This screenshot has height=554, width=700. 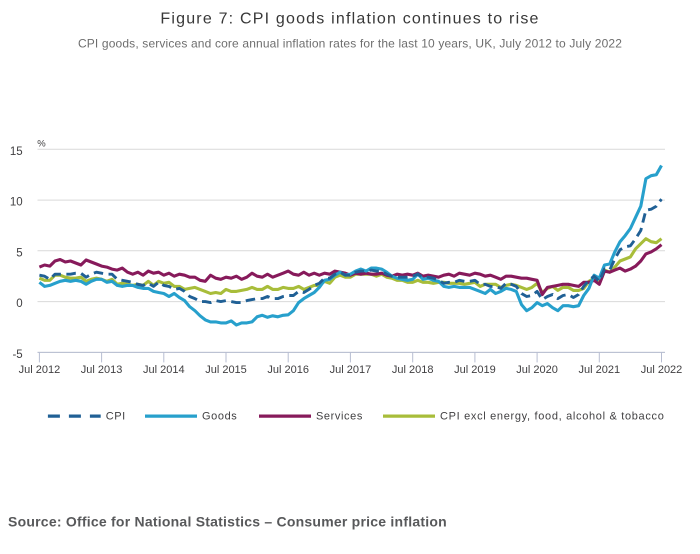 I want to click on svg-text: 15, so click(x=16, y=152).